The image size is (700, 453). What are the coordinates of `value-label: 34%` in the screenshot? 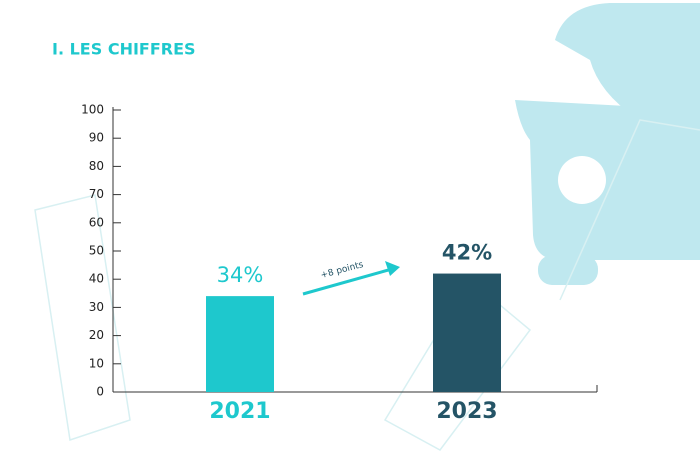 It's located at (240, 275).